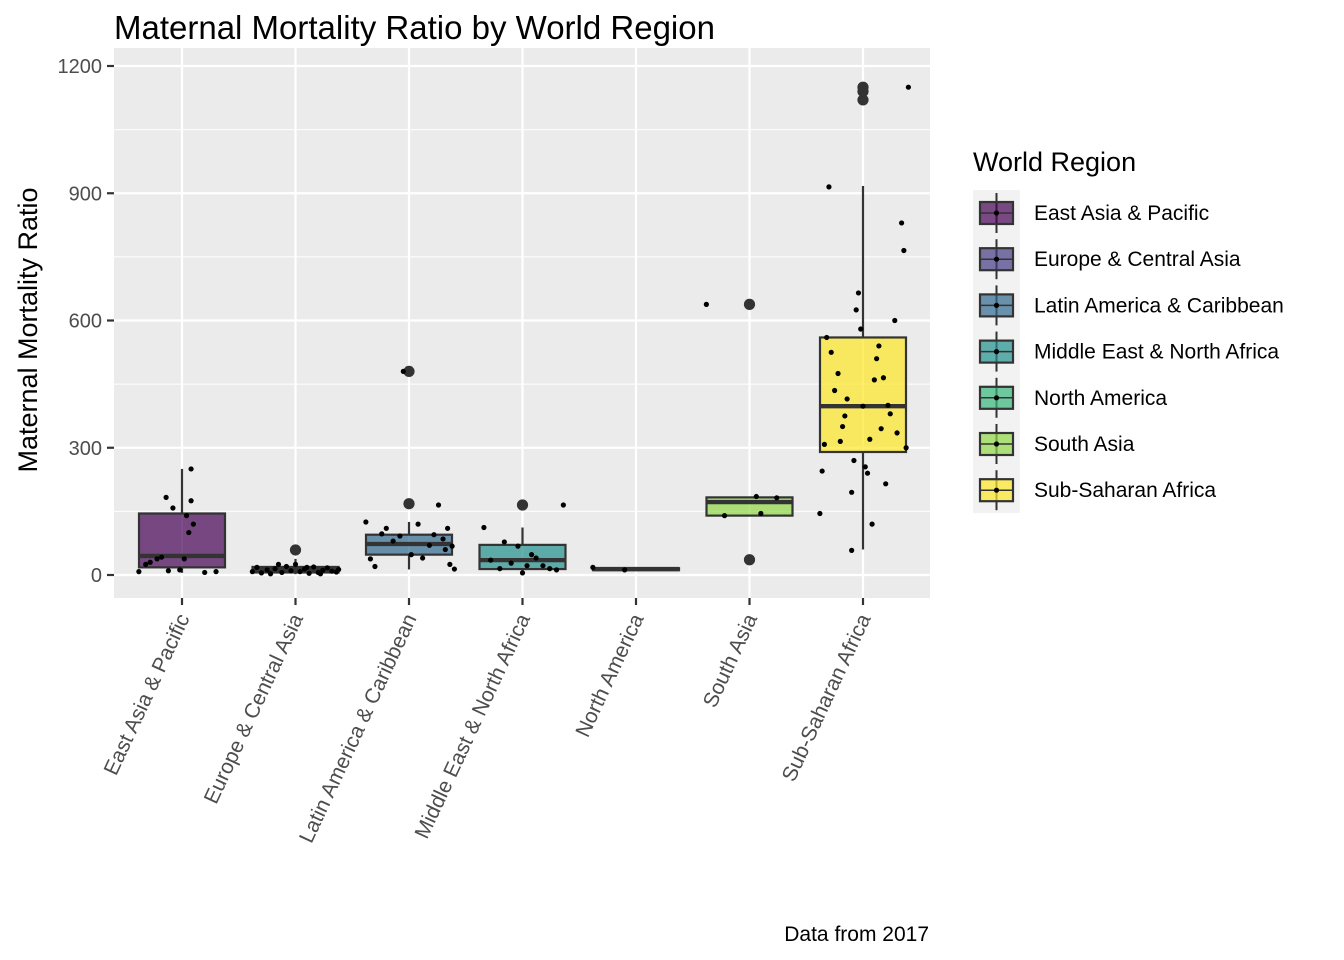  I want to click on x-tick-label: Middle East & North Africa, so click(473, 726).